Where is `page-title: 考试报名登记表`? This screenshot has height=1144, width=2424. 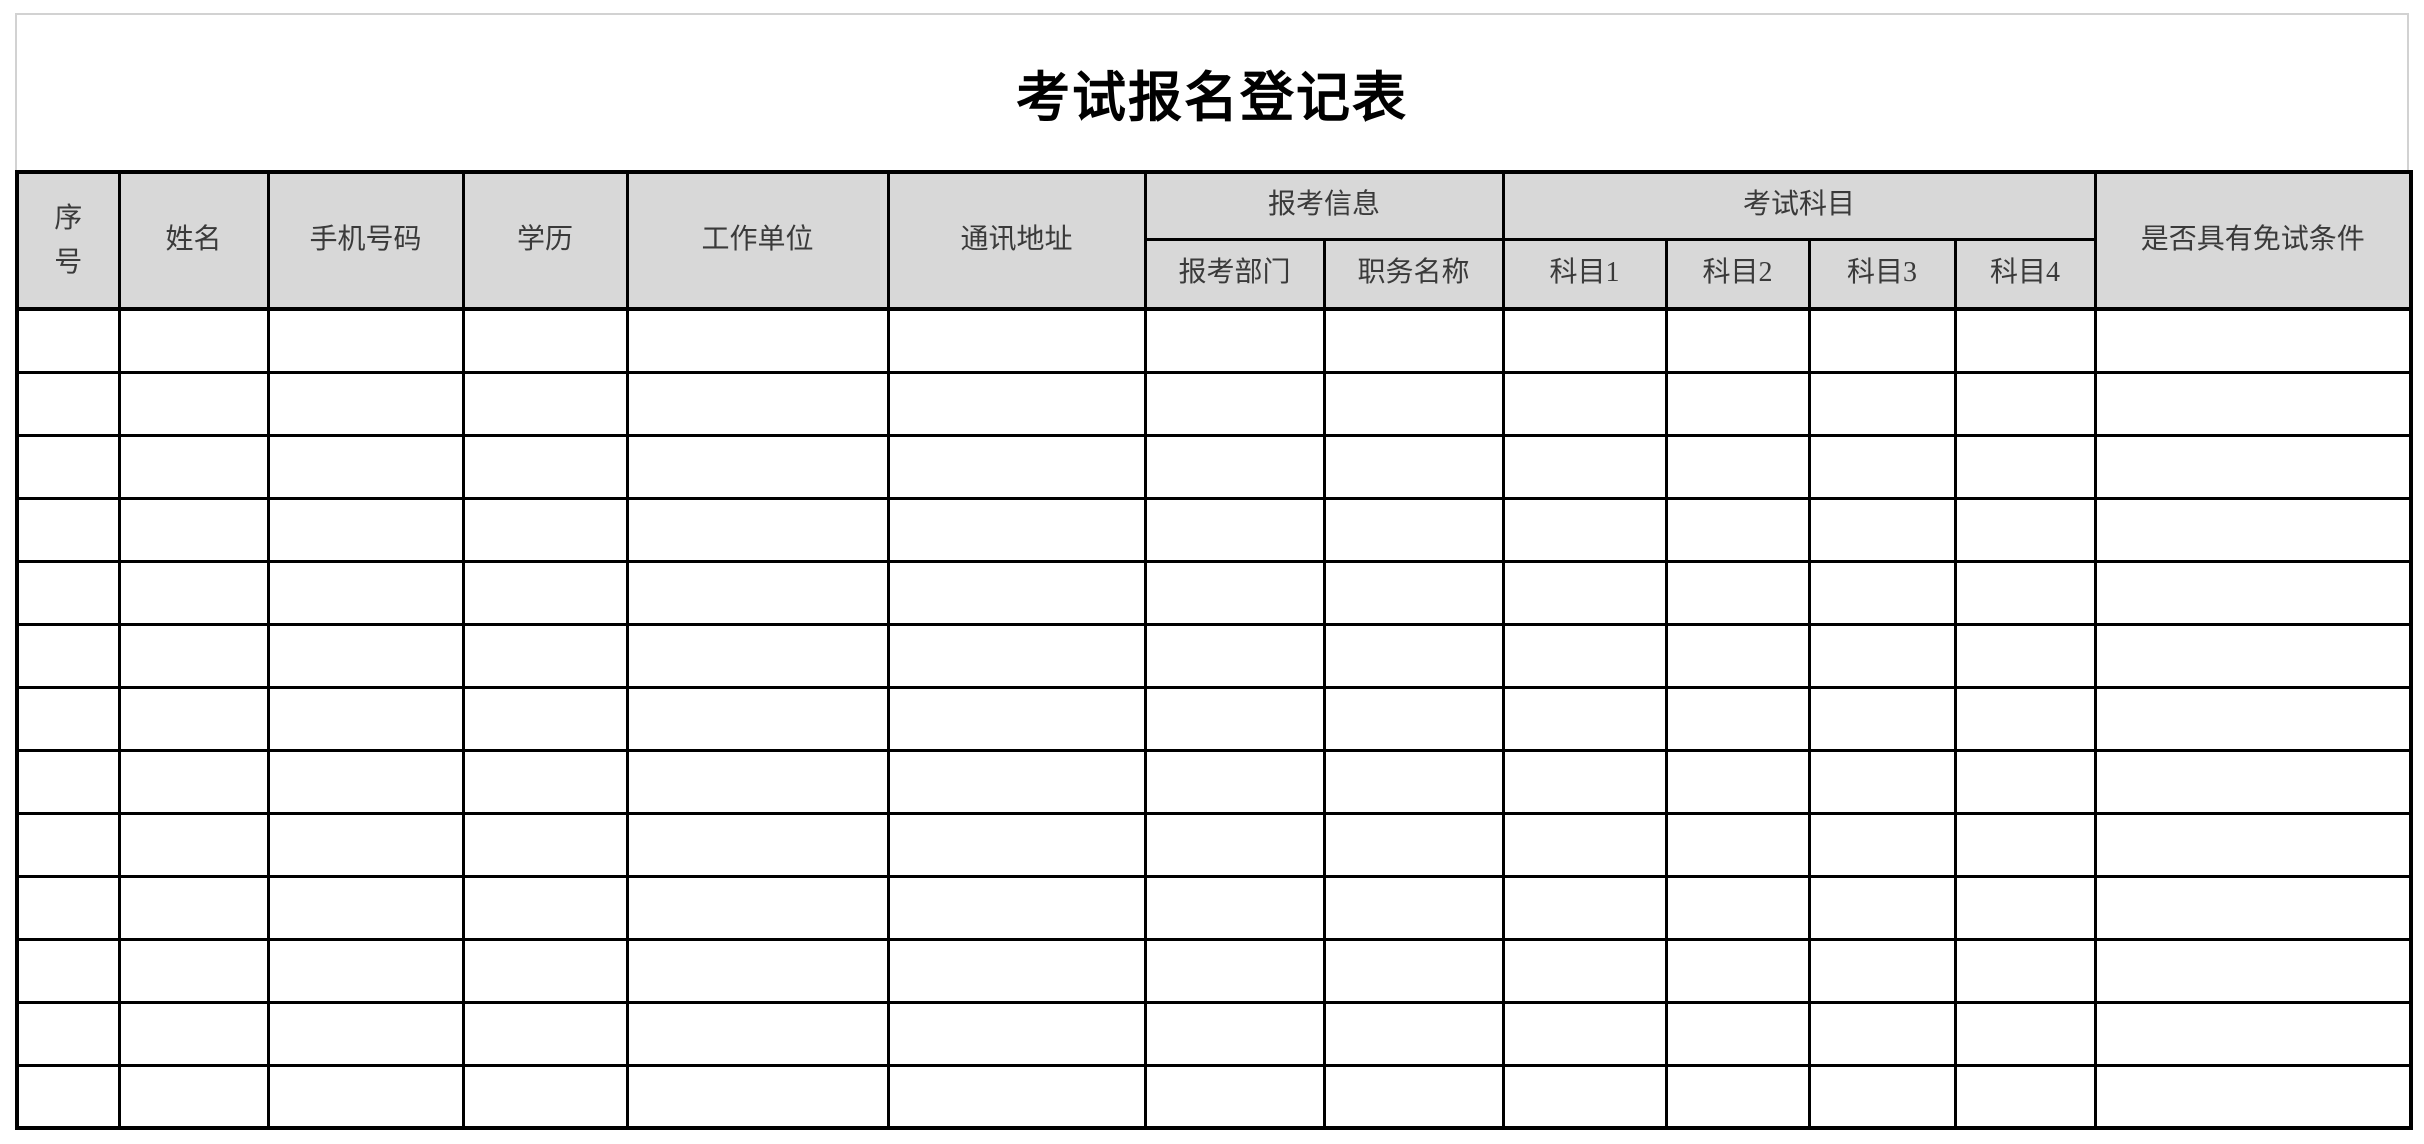 page-title: 考试报名登记表 is located at coordinates (1212, 98).